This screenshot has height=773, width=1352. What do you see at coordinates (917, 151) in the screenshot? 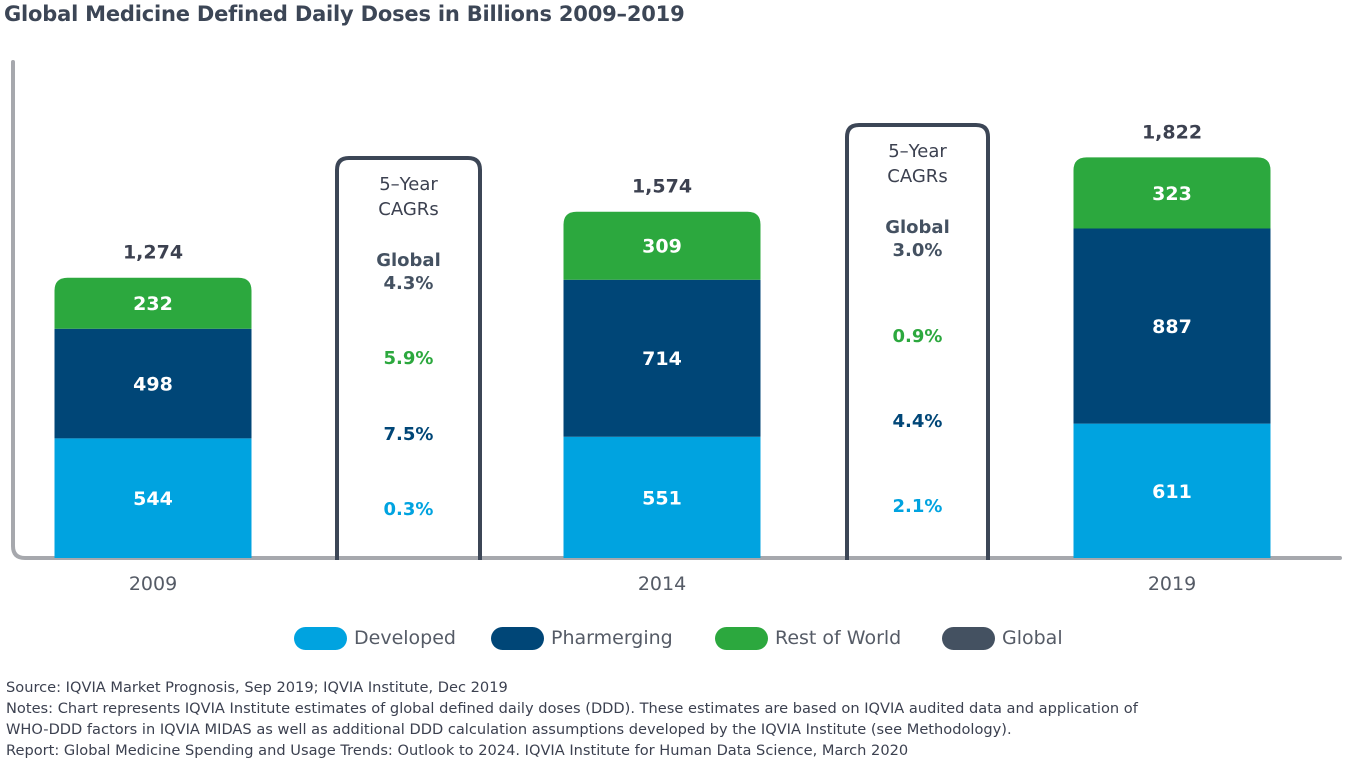
I see `cagr-heading-line1-2: 5–Year` at bounding box center [917, 151].